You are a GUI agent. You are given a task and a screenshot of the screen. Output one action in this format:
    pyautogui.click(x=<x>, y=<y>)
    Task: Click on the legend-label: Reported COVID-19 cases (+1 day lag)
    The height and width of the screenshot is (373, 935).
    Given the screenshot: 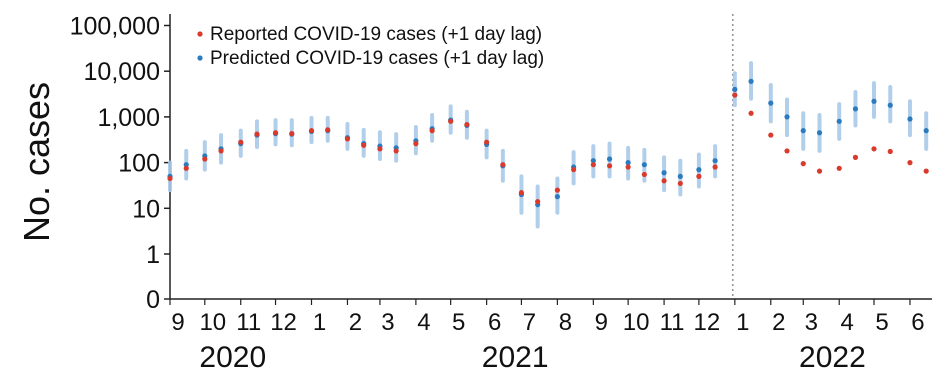 What is the action you would take?
    pyautogui.click(x=376, y=34)
    